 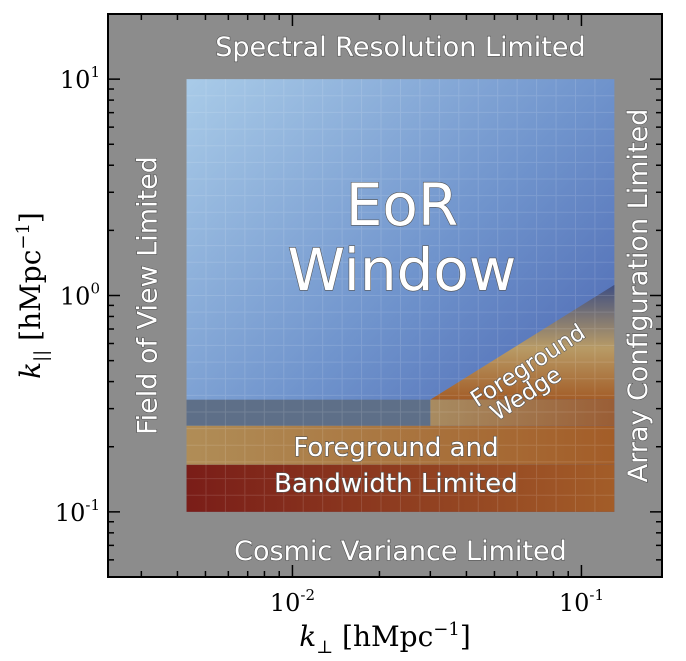 I want to click on x-axis-label: k⊥ [hMpc−1], so click(x=385, y=638).